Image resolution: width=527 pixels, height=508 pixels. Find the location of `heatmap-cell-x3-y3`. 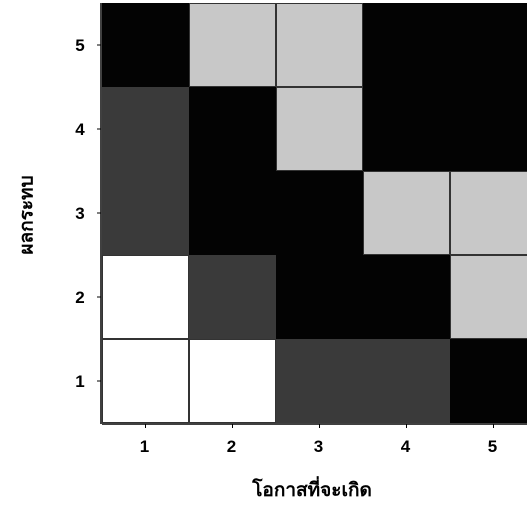

heatmap-cell-x3-y3 is located at coordinates (319, 213).